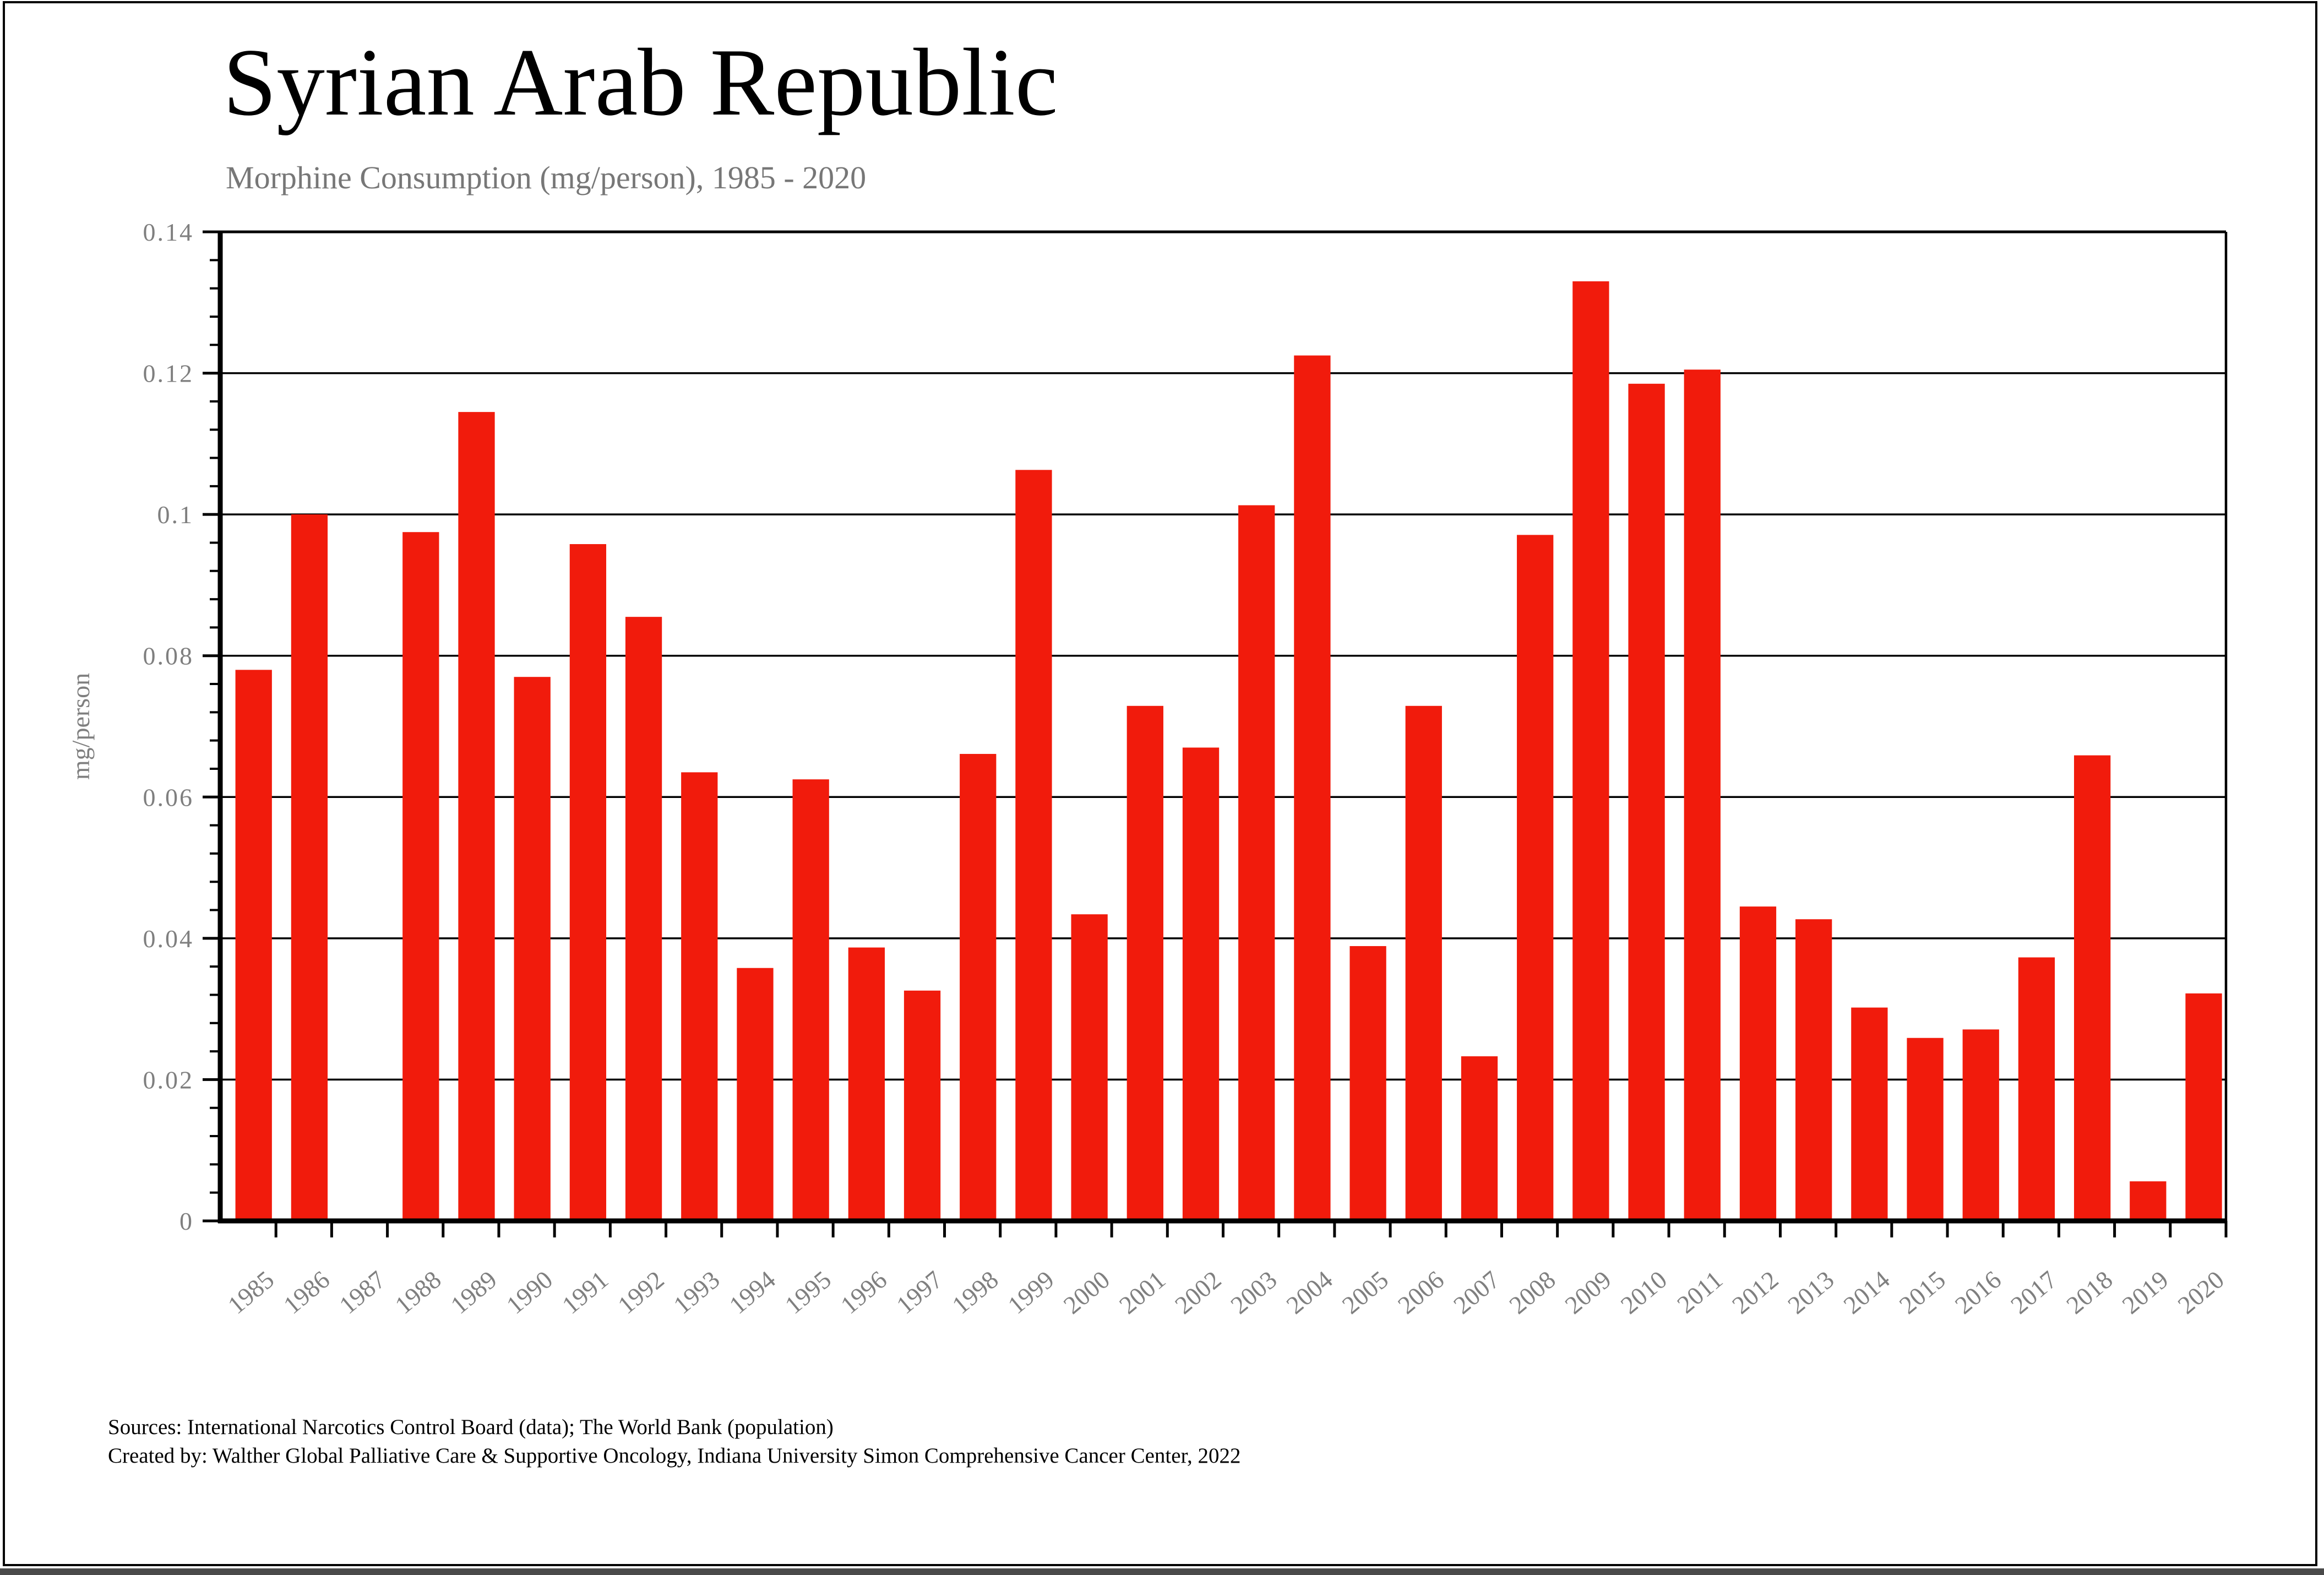  I want to click on x-tick-label-1999: 1999, so click(1031, 1292).